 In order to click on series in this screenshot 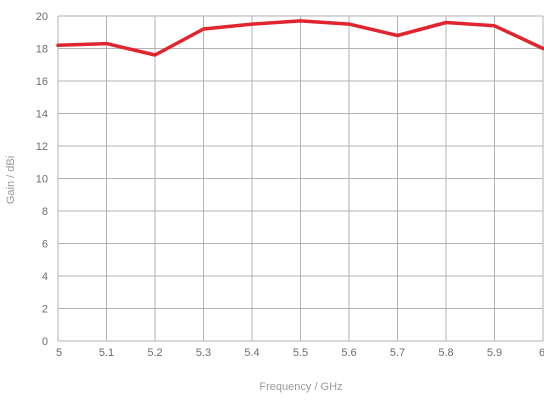, I will do `click(300, 38)`.